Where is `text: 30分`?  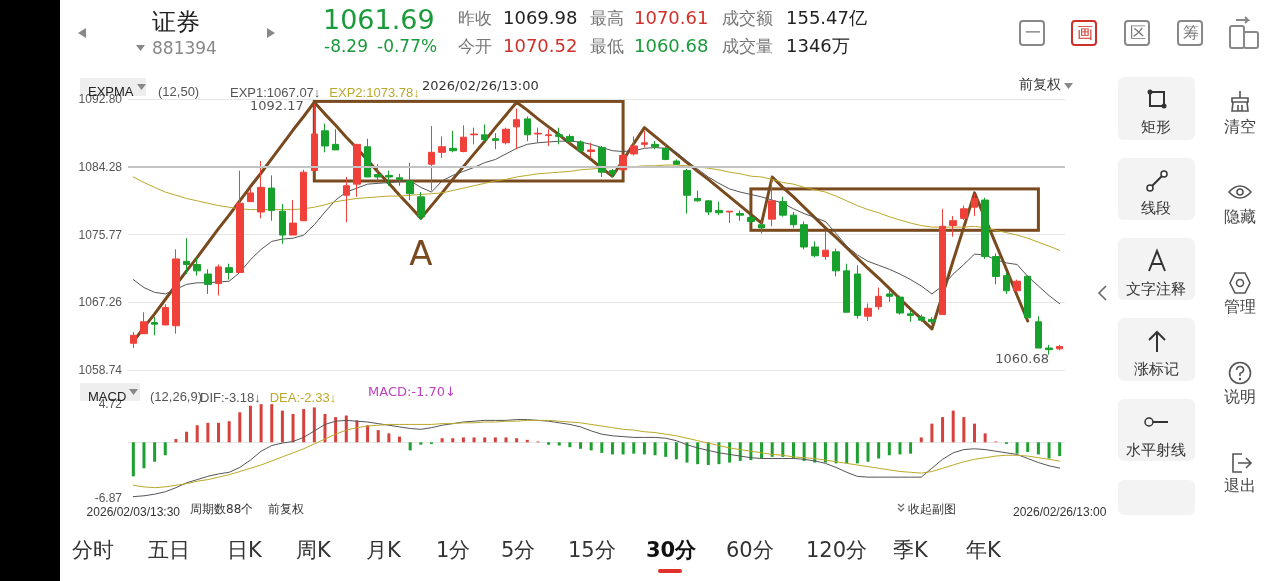
text: 30分 is located at coordinates (671, 550).